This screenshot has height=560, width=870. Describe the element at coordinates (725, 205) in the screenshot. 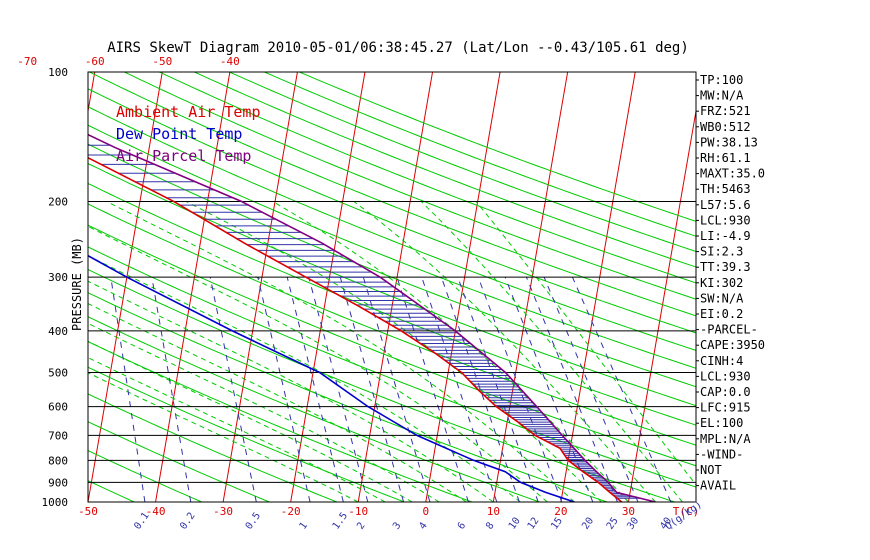

I see `index-entry: L57:5.6` at that location.